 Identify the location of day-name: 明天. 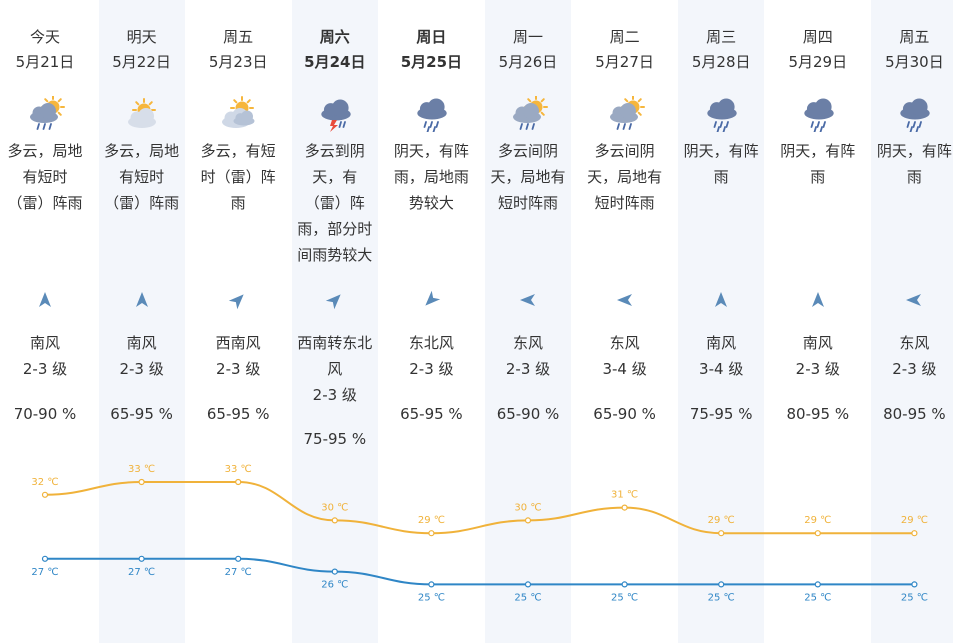
(141, 37).